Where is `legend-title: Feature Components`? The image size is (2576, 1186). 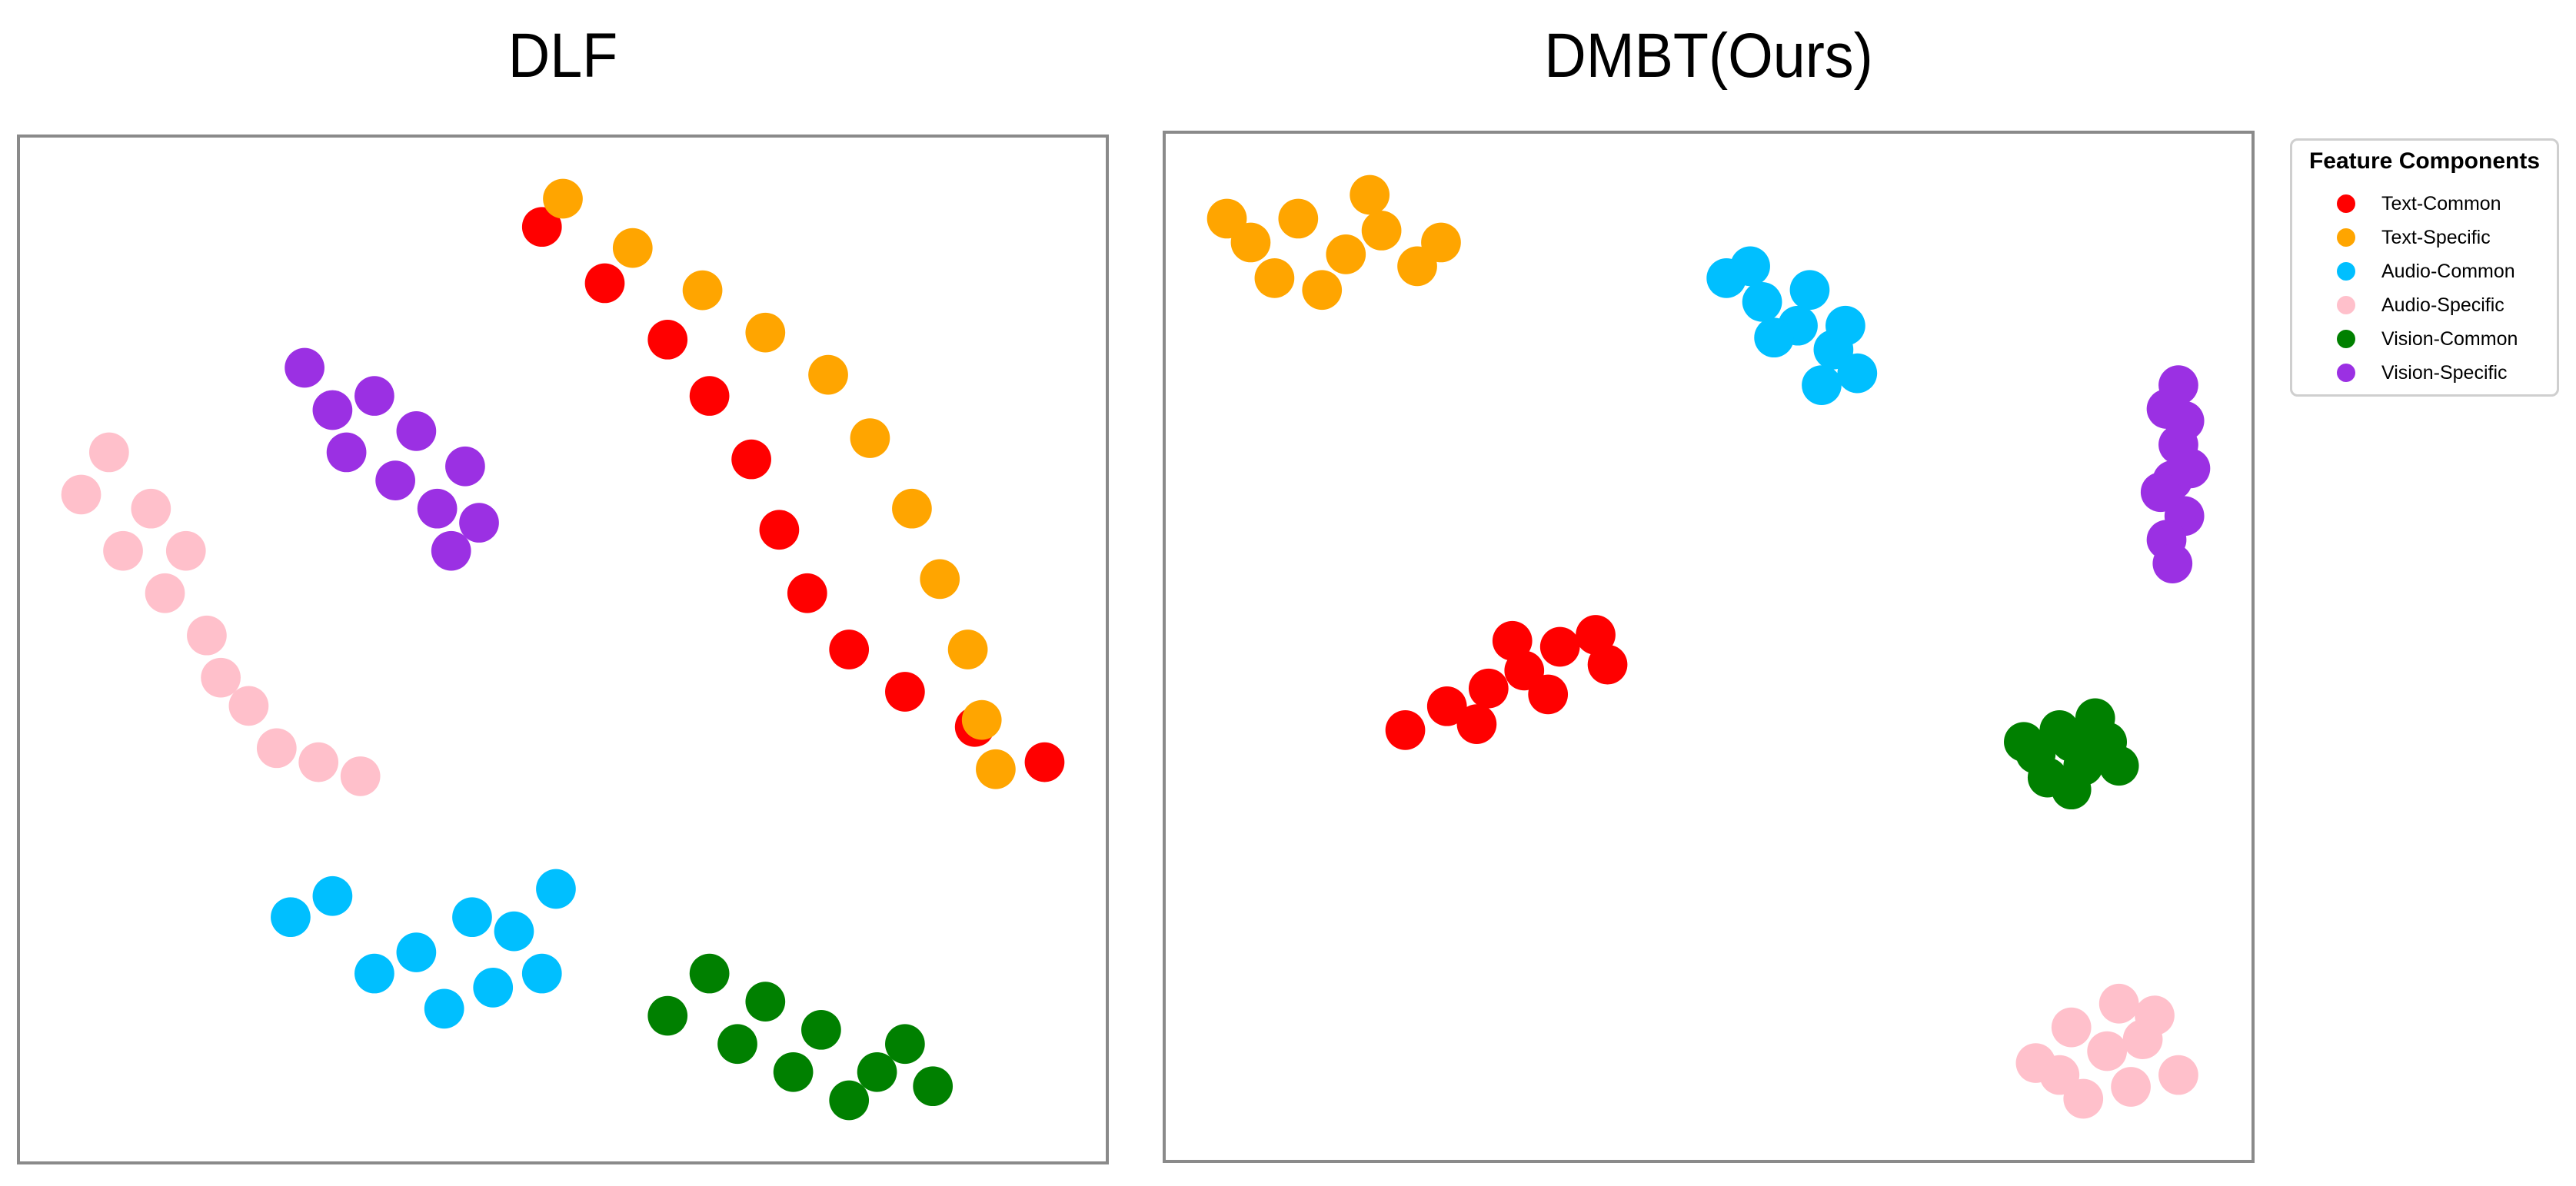 legend-title: Feature Components is located at coordinates (2424, 161).